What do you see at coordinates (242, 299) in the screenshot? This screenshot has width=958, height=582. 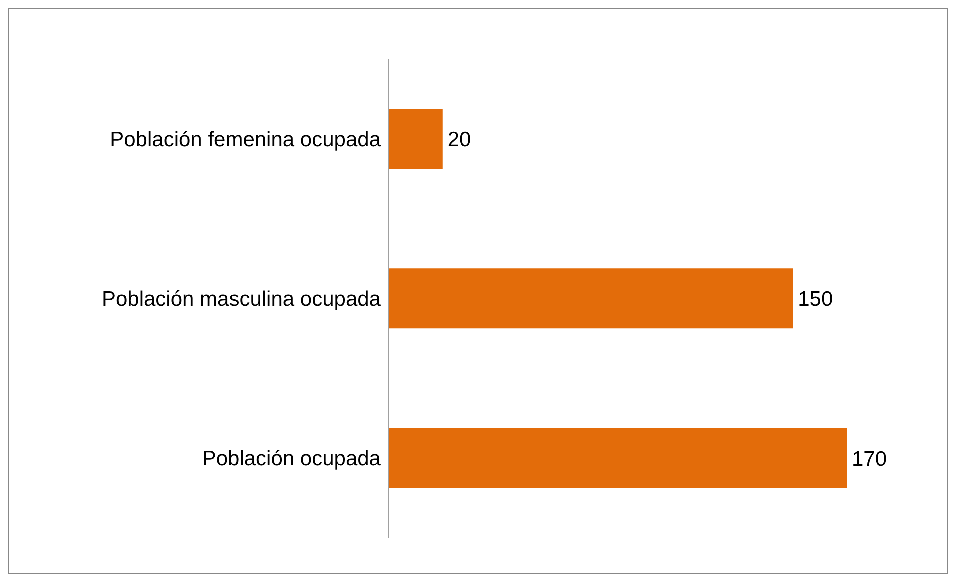 I see `y-tick-label: Población masculina ocupada` at bounding box center [242, 299].